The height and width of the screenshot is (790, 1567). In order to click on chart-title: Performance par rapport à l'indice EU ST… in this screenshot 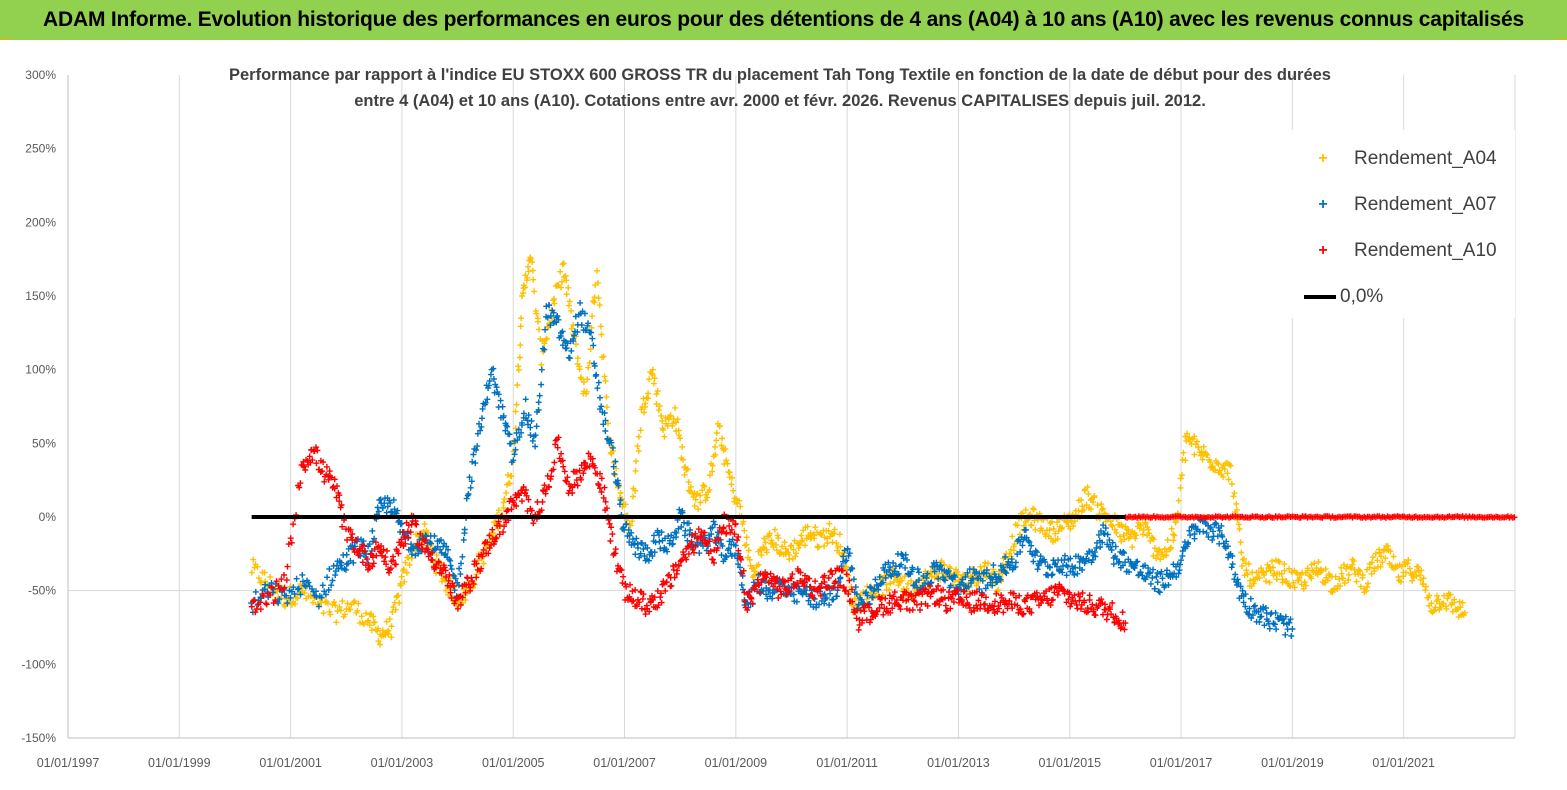, I will do `click(780, 88)`.